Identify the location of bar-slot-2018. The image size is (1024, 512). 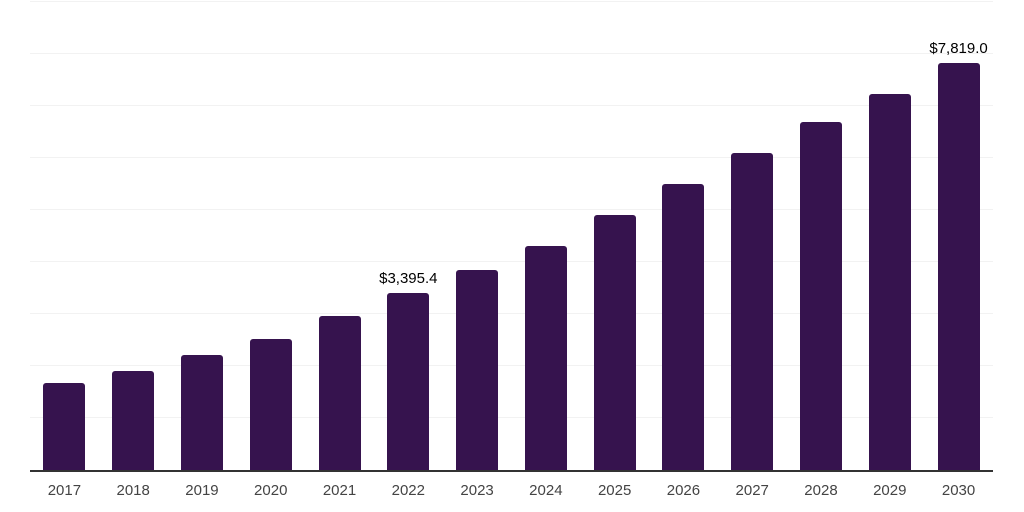
(133, 236).